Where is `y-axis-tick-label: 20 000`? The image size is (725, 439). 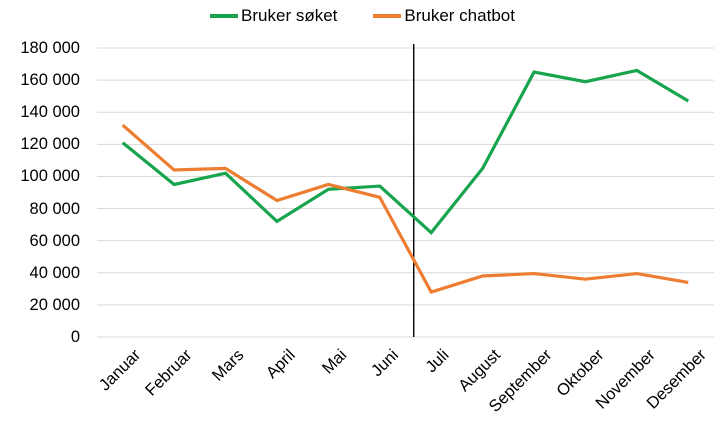
y-axis-tick-label: 20 000 is located at coordinates (54, 304).